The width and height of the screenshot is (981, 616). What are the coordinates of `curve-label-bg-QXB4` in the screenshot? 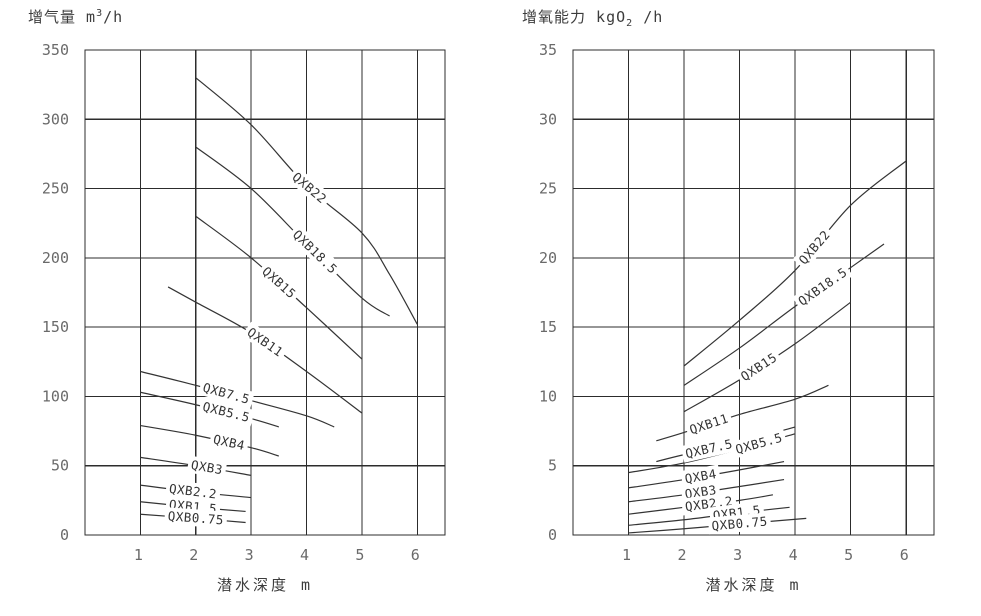 It's located at (229, 442).